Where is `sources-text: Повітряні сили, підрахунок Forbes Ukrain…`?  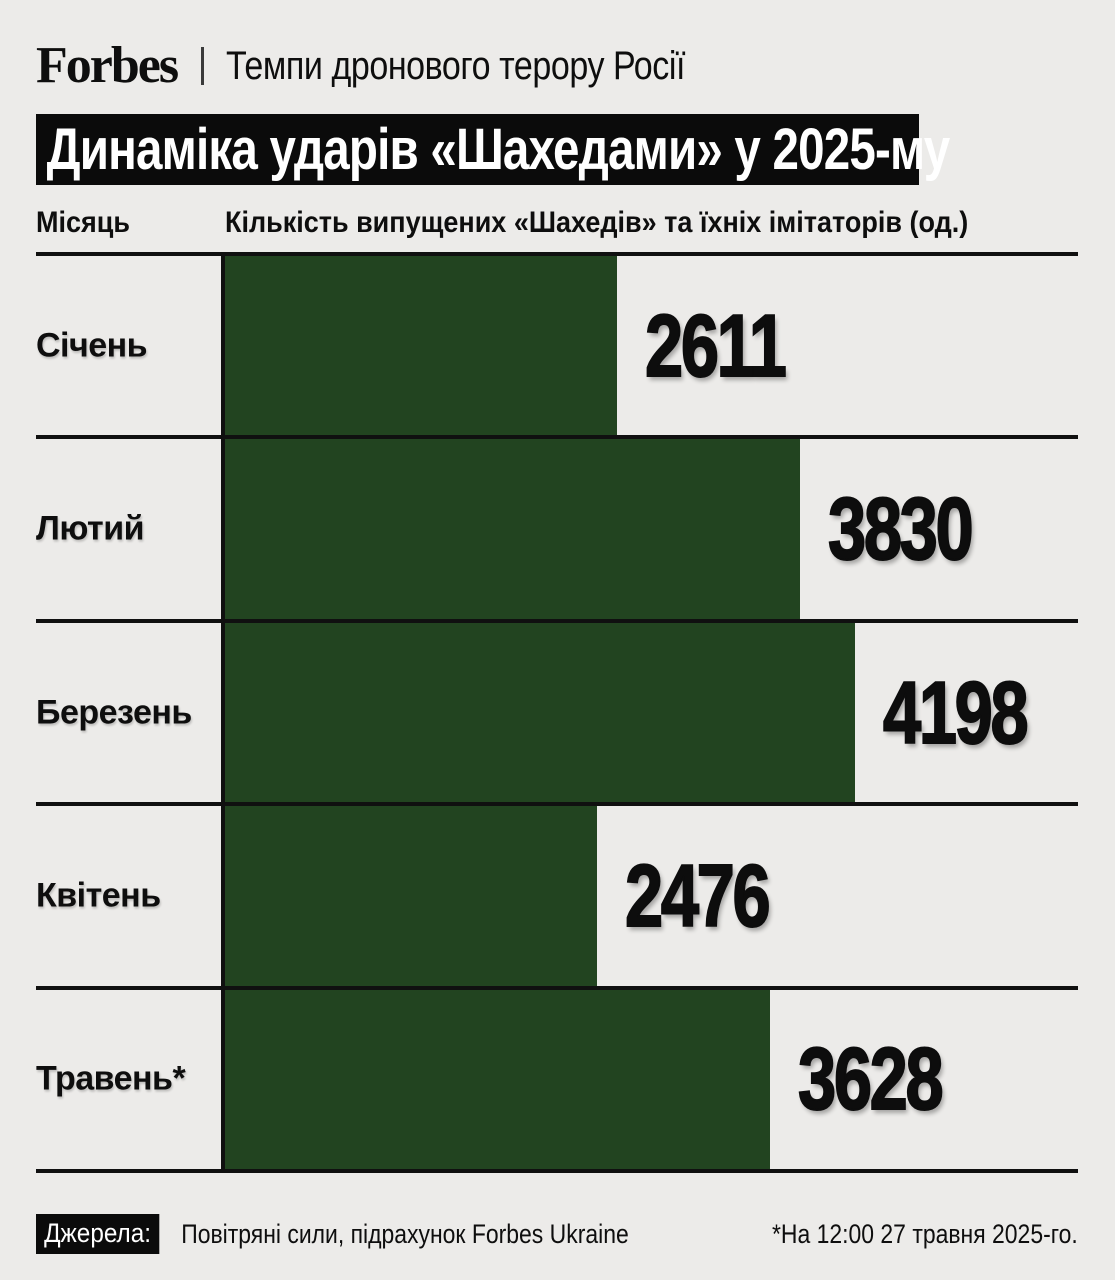 sources-text: Повітряні сили, підрахунок Forbes Ukrain… is located at coordinates (404, 1233).